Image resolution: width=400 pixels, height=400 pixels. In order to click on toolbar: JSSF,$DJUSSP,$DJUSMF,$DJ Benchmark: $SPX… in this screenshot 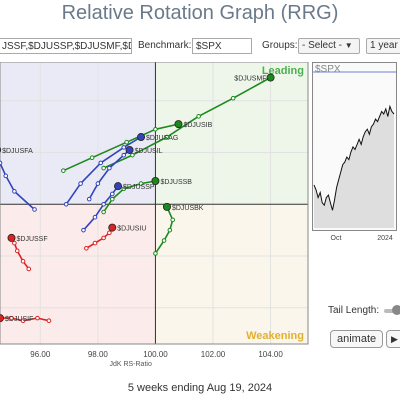, I will do `click(200, 47)`.